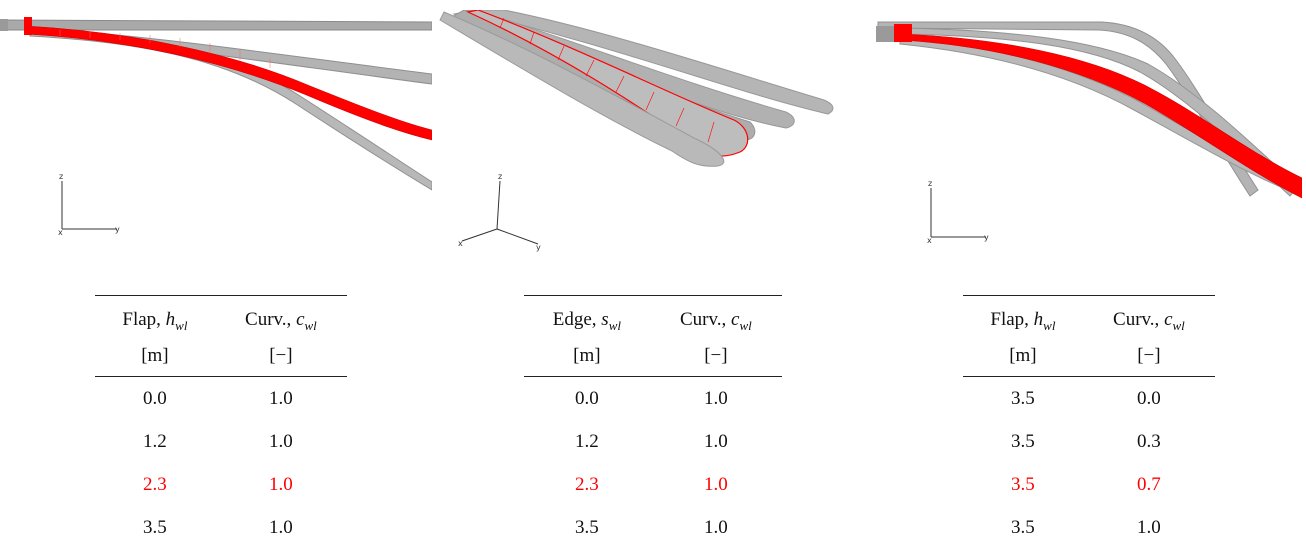 The width and height of the screenshot is (1306, 549). What do you see at coordinates (887, 34) in the screenshot?
I see `blade-root` at bounding box center [887, 34].